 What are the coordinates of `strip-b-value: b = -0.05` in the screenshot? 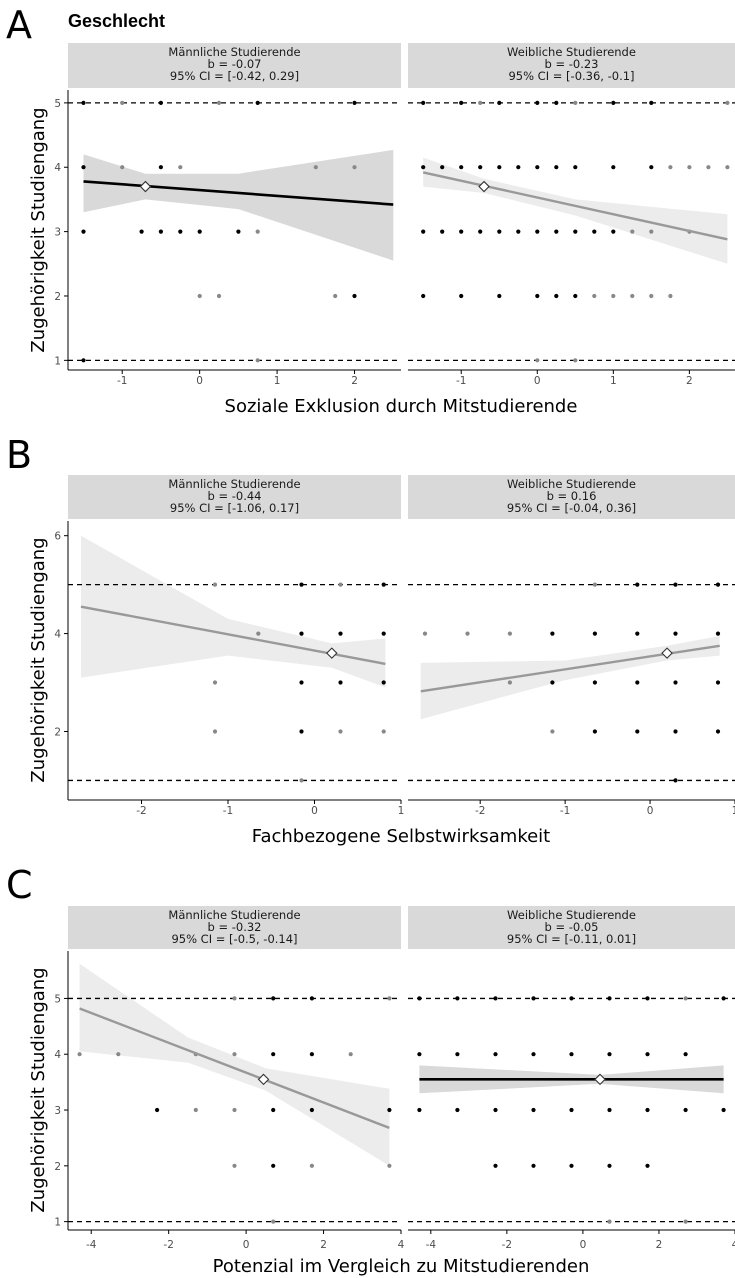 It's located at (571, 927).